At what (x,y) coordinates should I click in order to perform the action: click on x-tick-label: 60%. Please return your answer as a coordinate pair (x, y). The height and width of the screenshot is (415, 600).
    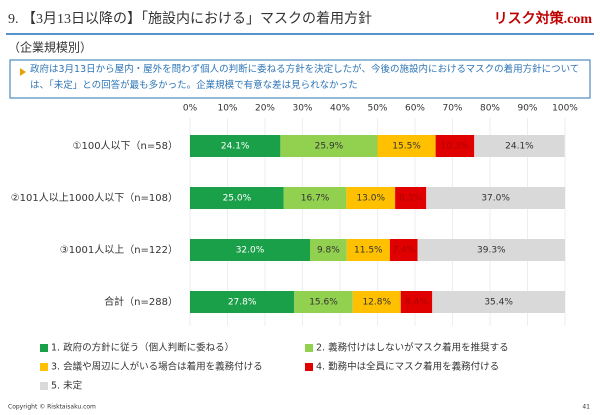
    Looking at the image, I should click on (415, 109).